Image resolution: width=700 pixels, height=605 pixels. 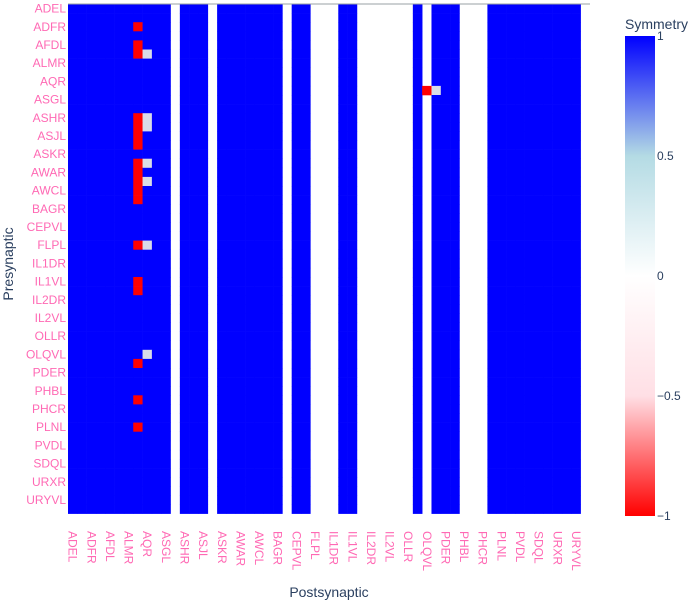 What do you see at coordinates (51, 445) in the screenshot?
I see `y-tick-label: PVDL` at bounding box center [51, 445].